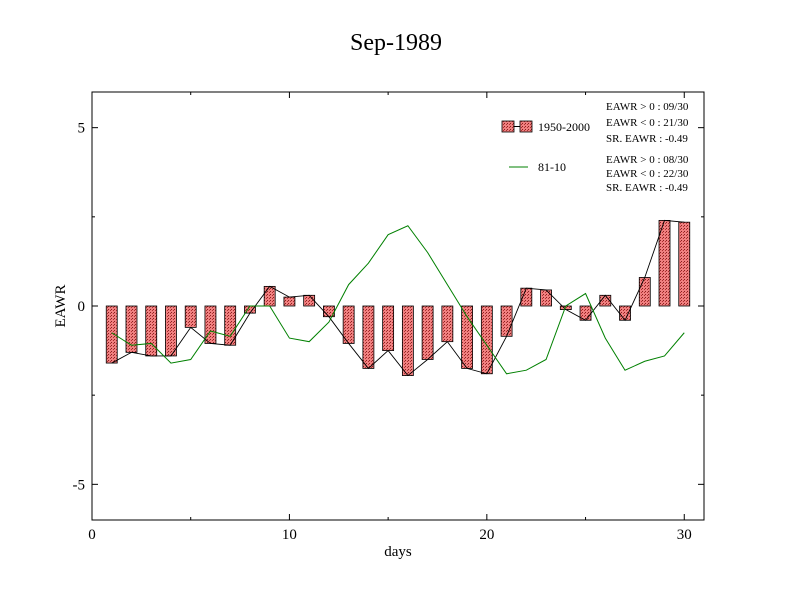 The height and width of the screenshot is (612, 792). What do you see at coordinates (92, 535) in the screenshot?
I see `x-tick-label: 0` at bounding box center [92, 535].